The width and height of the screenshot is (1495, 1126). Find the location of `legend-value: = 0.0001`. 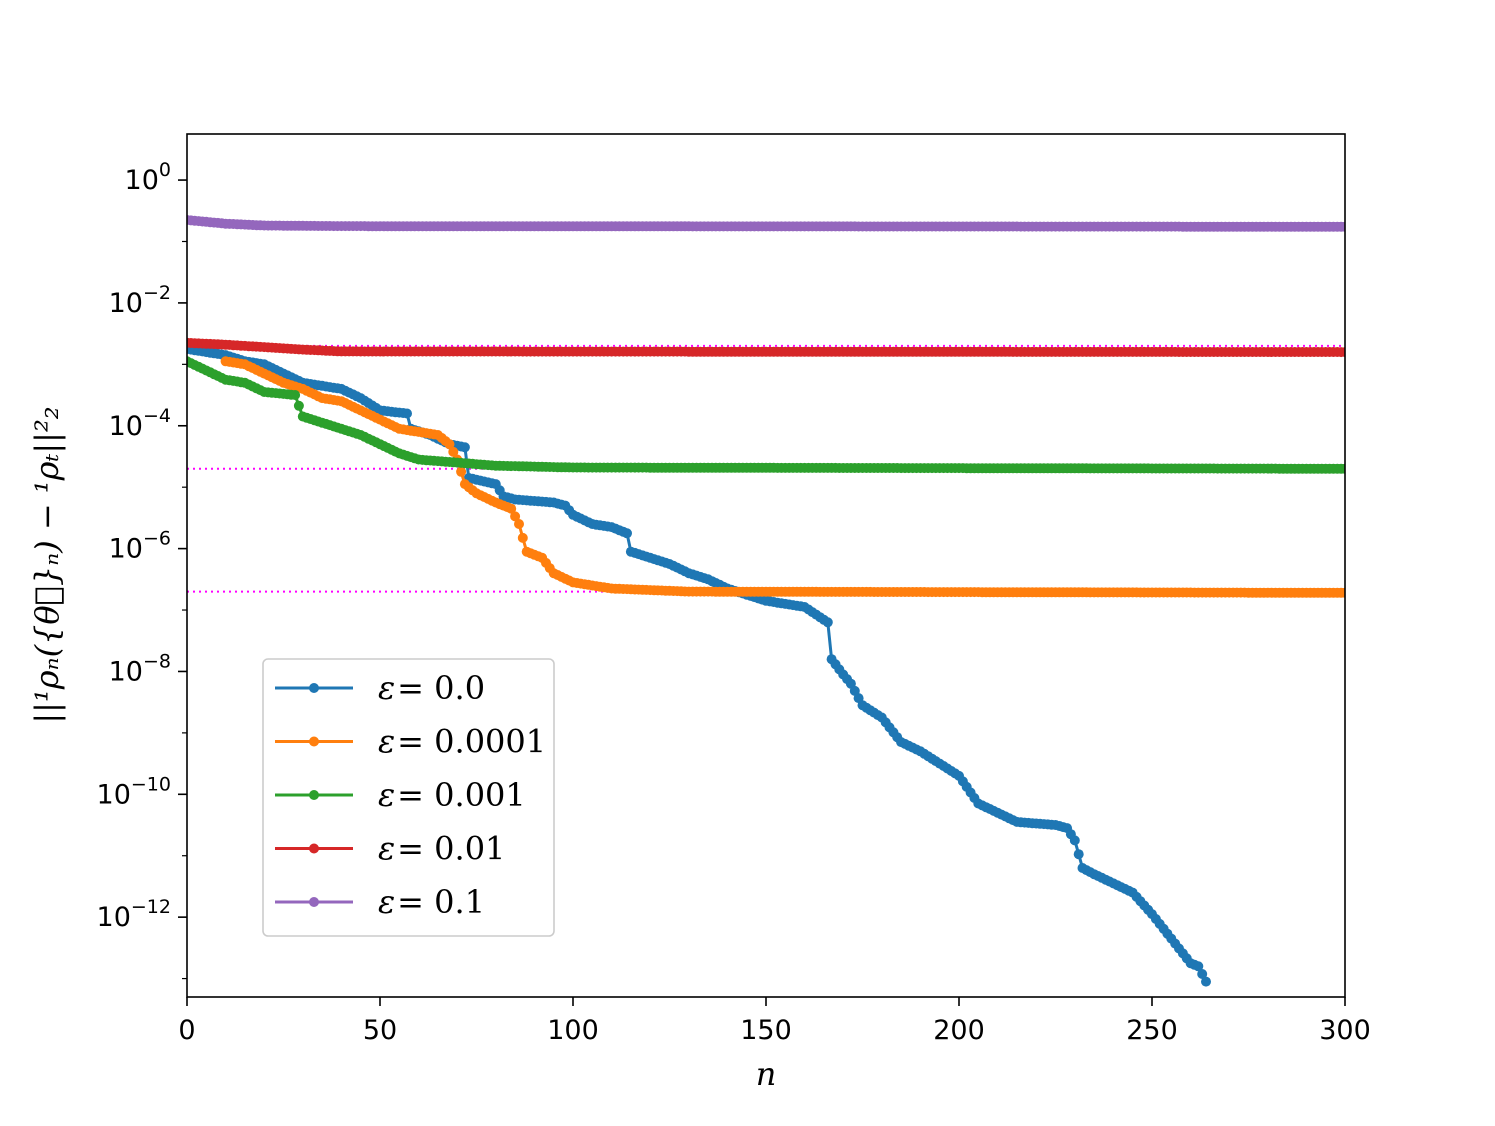

legend-value: = 0.0001 is located at coordinates (471, 742).